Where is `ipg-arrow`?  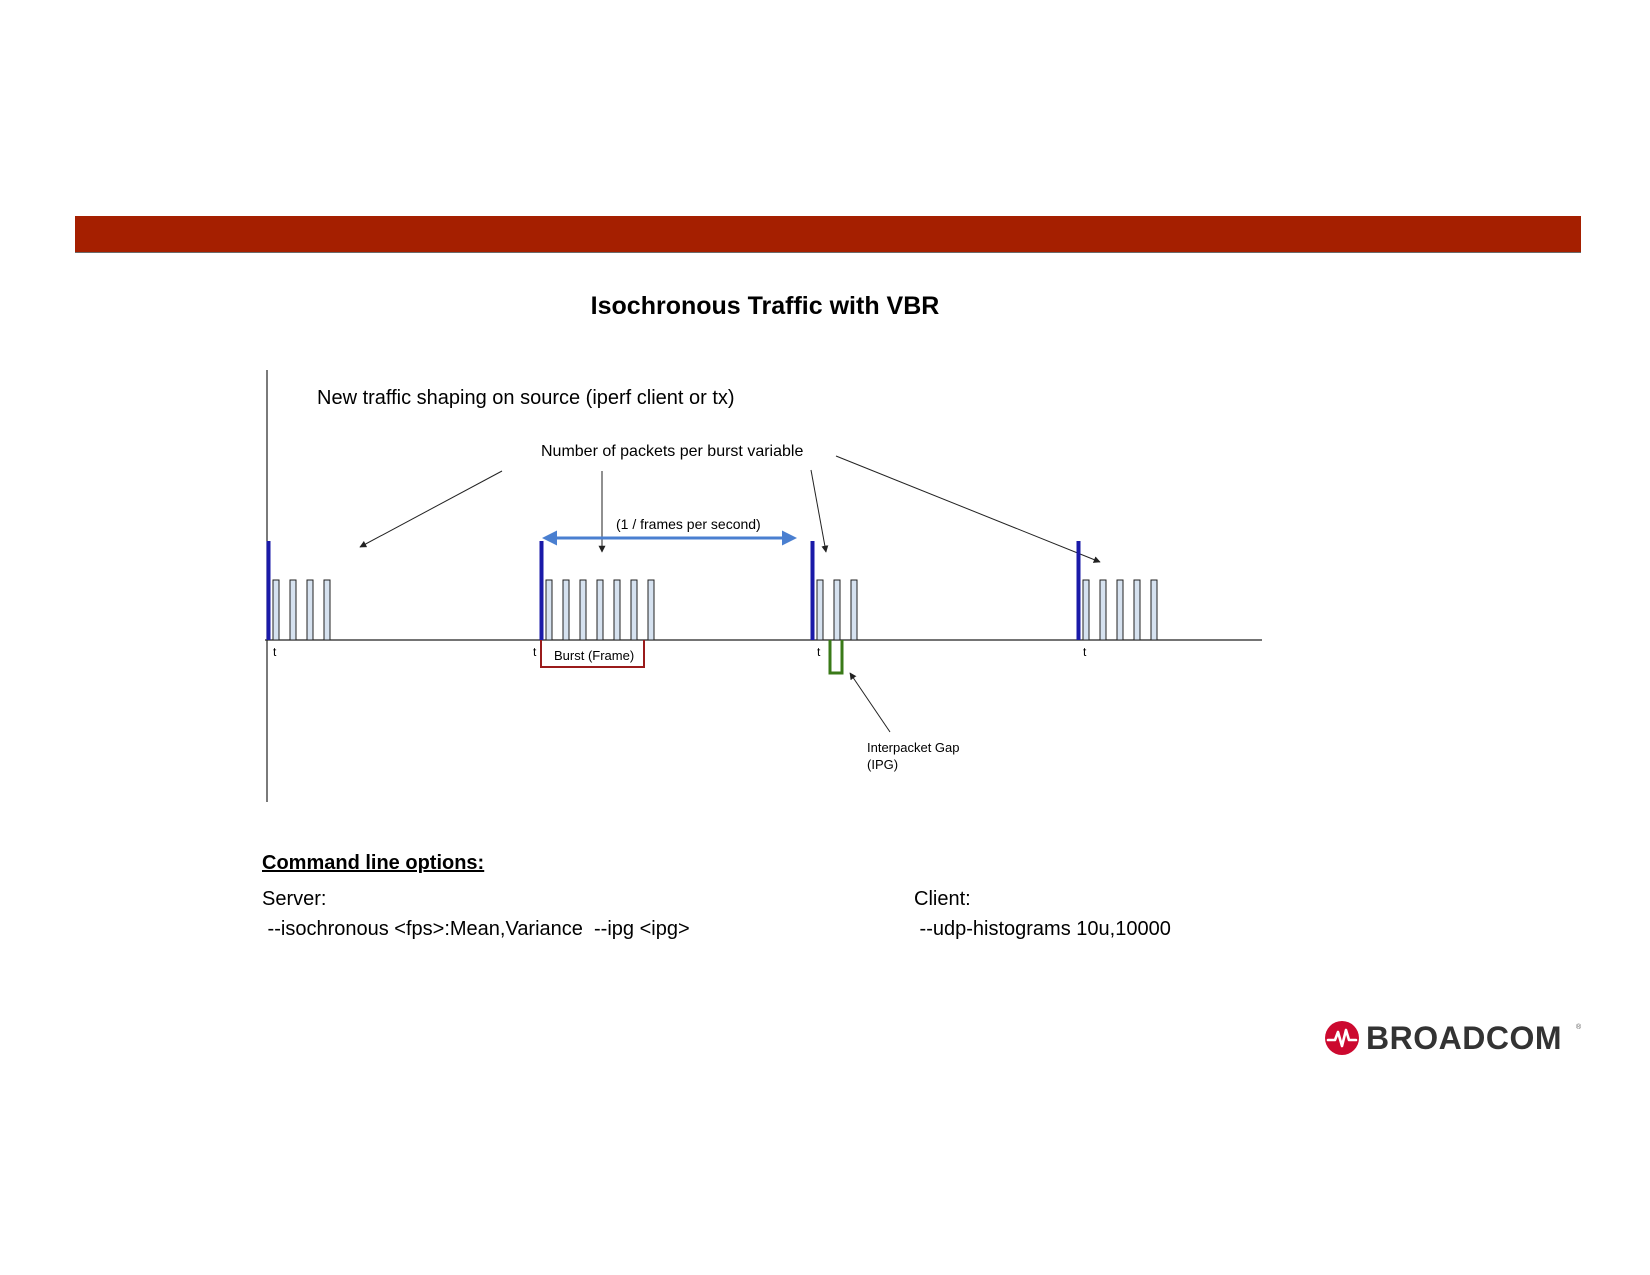
ipg-arrow is located at coordinates (870, 702).